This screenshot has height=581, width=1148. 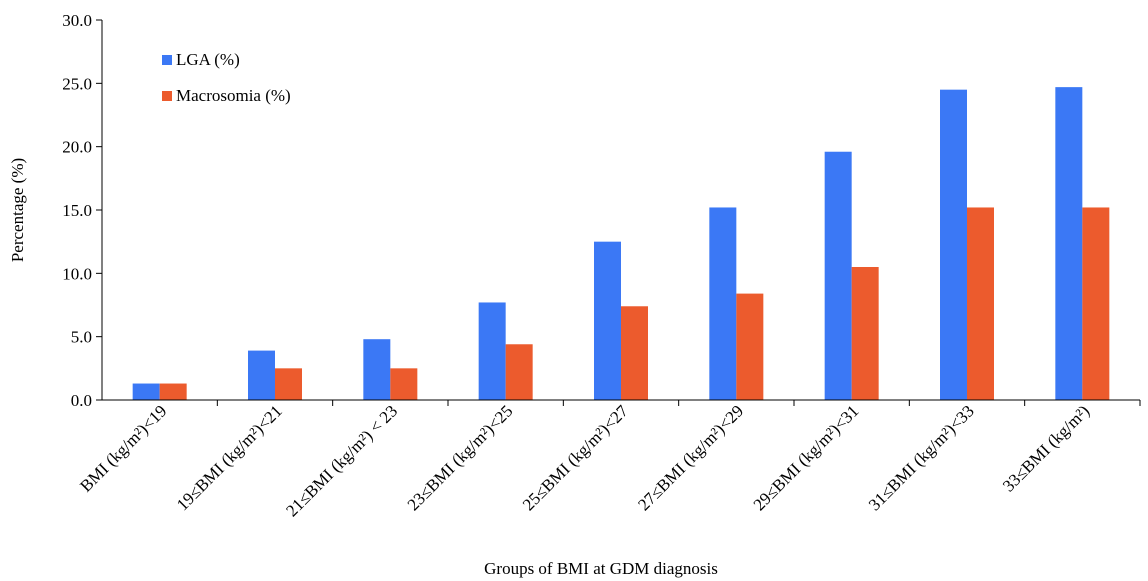 I want to click on x-tick-label: 19≤BMI (kg/m²)<21, so click(x=229, y=457).